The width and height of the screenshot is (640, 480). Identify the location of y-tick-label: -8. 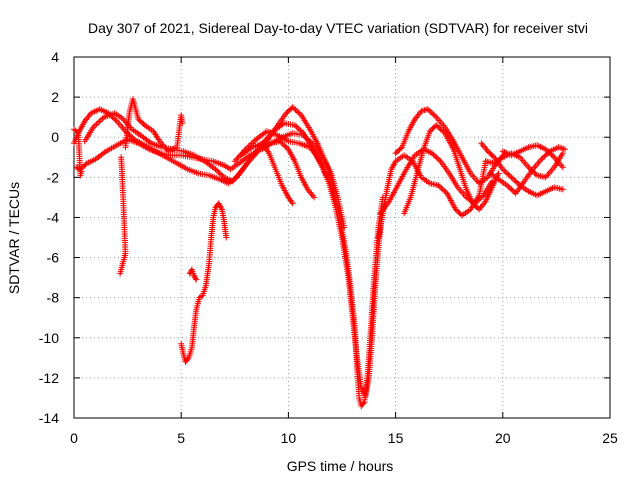
(53, 298).